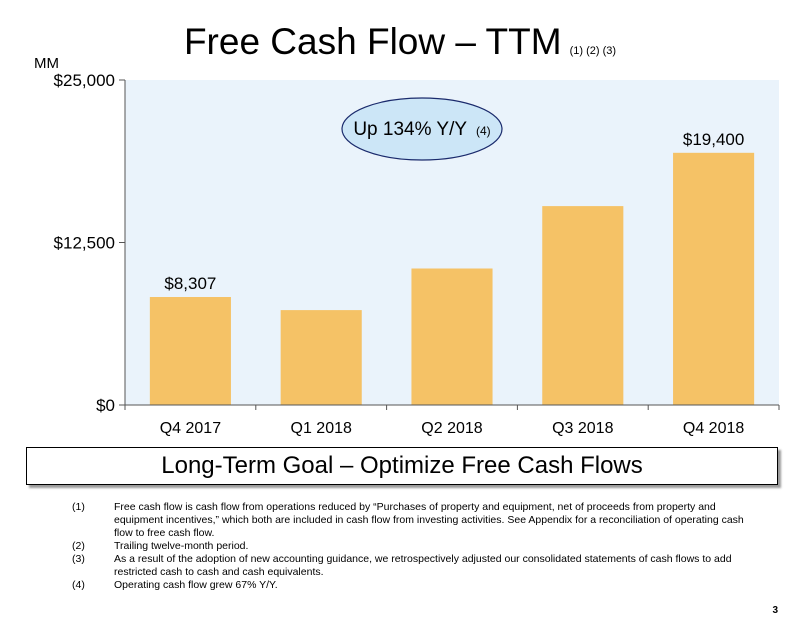  I want to click on x-tick-label: Q4 2018, so click(713, 428).